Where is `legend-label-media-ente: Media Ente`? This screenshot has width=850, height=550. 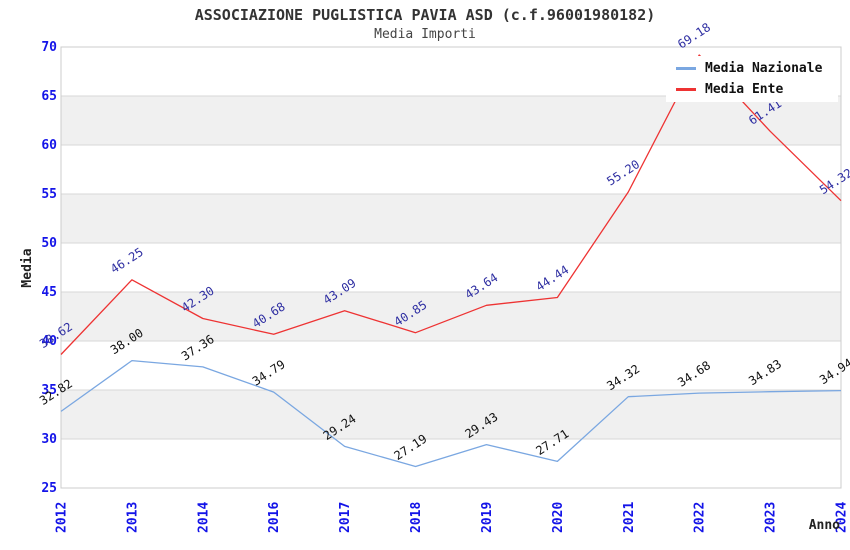
legend-label-media-ente: Media Ente is located at coordinates (744, 89).